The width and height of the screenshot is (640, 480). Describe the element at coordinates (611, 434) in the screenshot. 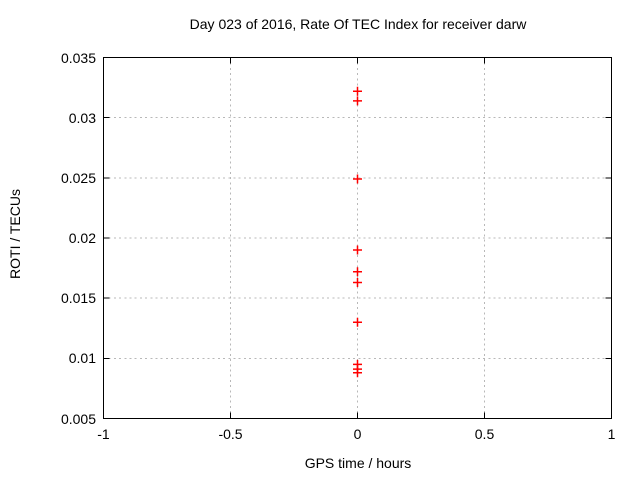

I see `x-tick-label: 1` at that location.